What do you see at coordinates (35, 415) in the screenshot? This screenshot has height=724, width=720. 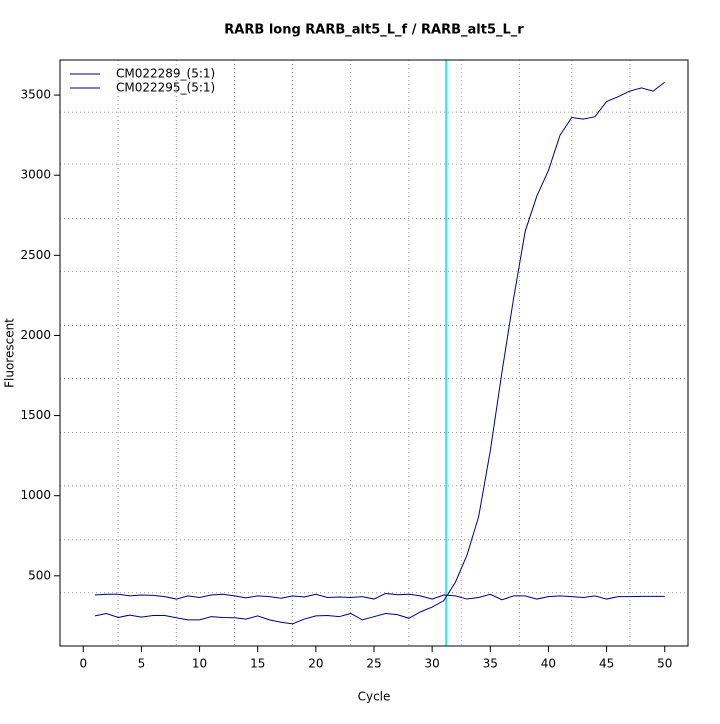 I see `y-tick-label: 1500` at bounding box center [35, 415].